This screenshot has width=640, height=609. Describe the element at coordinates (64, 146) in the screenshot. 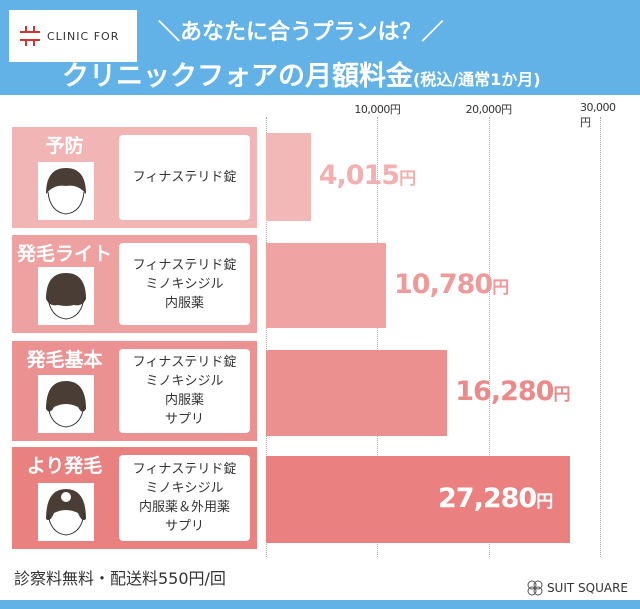

I see `plan-name: 予防` at that location.